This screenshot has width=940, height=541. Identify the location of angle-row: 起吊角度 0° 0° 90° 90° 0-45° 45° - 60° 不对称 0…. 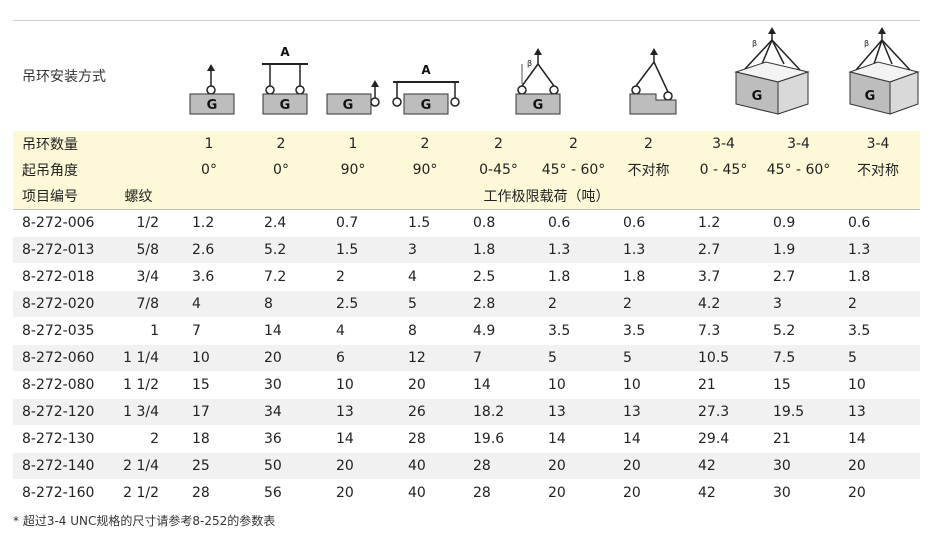
(466, 170).